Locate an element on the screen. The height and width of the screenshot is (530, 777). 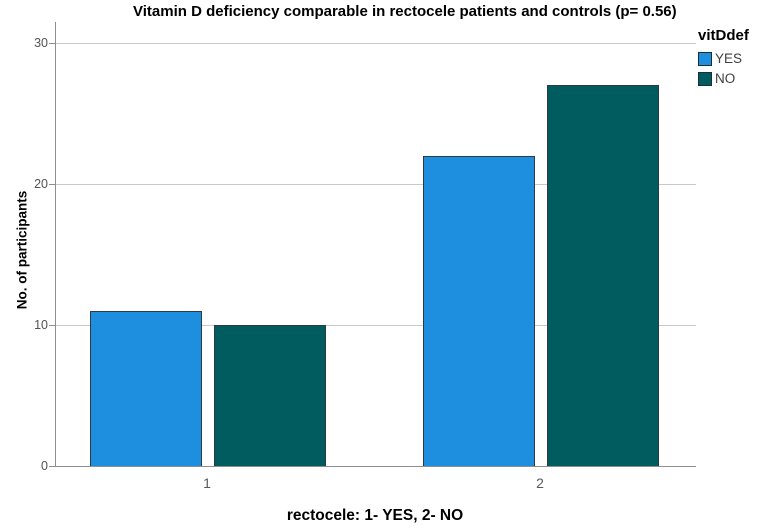
legend-label: NO is located at coordinates (725, 78).